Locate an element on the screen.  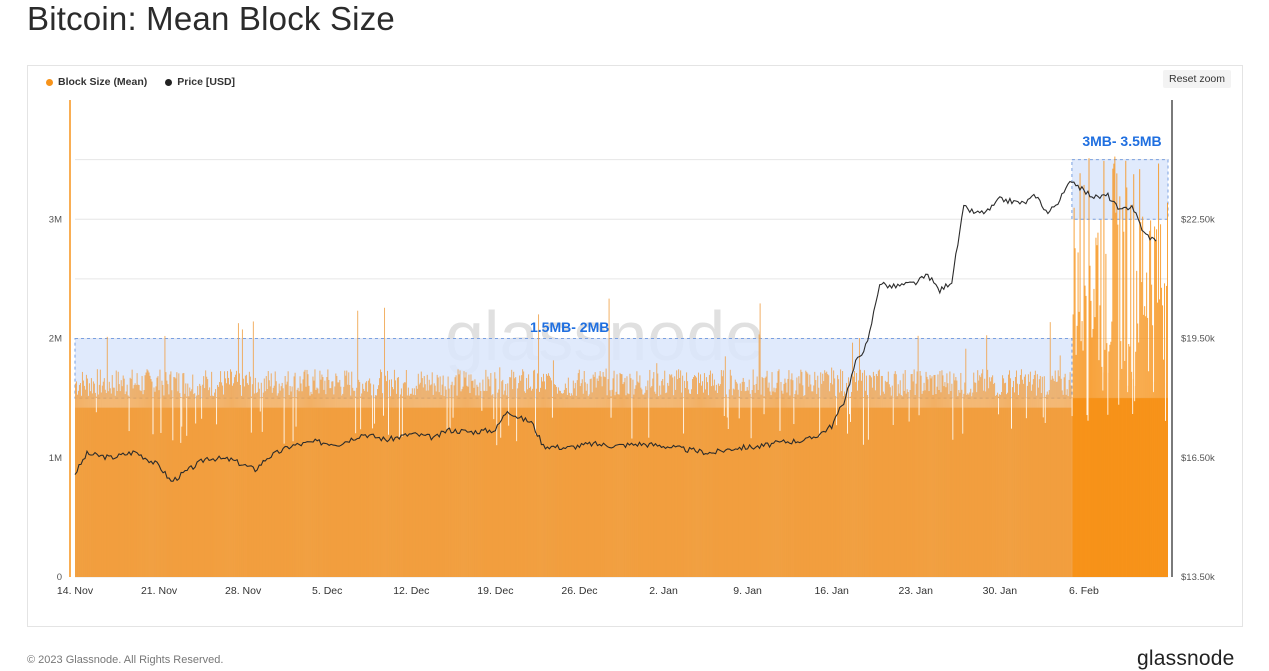
reset-zoom-button: Reset zoom is located at coordinates (1197, 79).